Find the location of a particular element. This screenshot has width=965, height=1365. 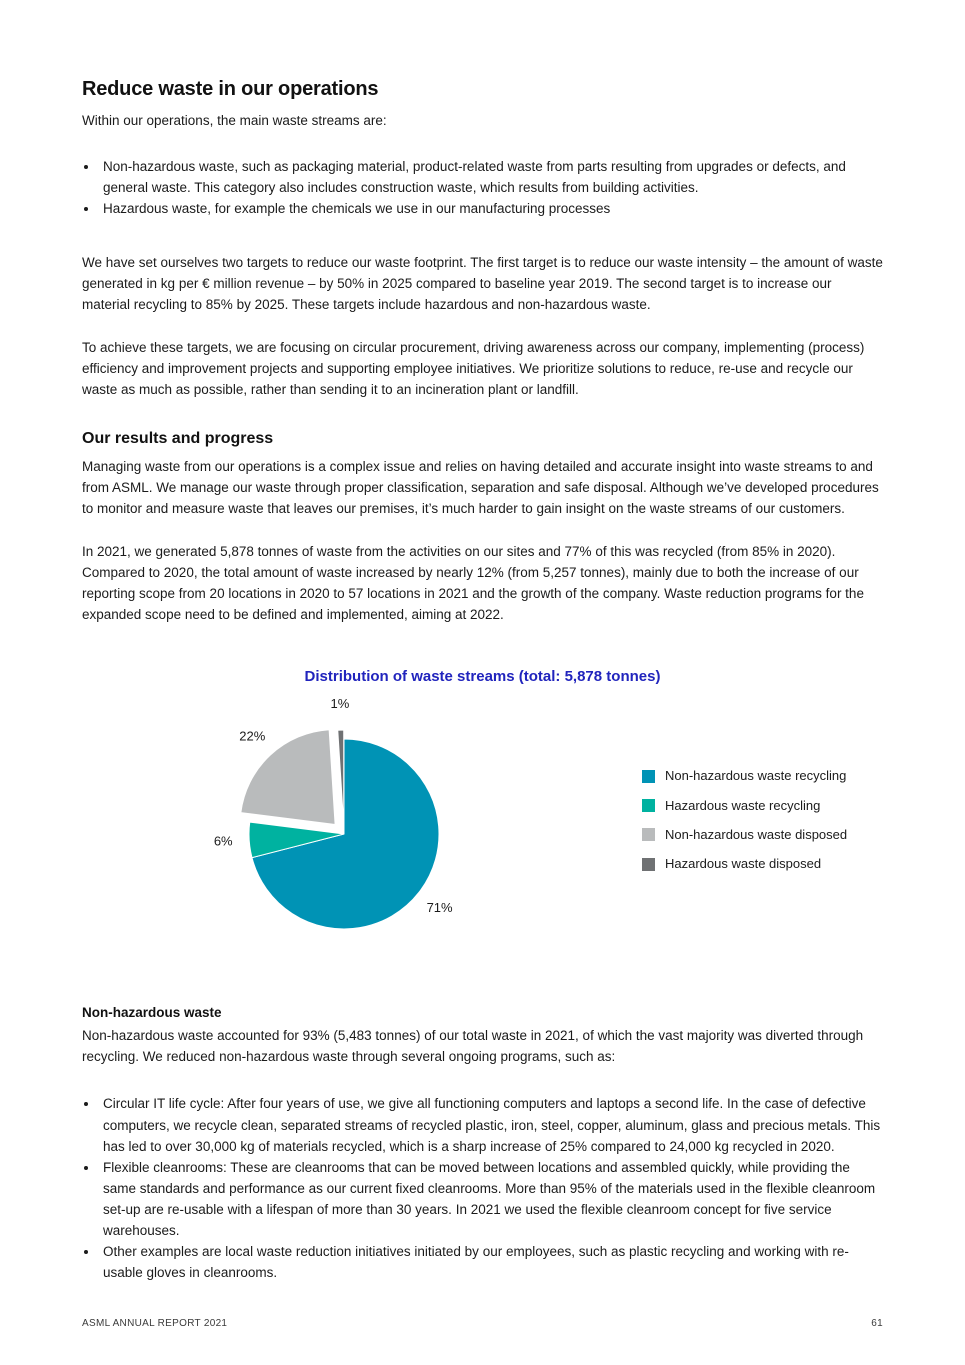

legend-item: Hazardous waste disposed is located at coordinates (744, 864).